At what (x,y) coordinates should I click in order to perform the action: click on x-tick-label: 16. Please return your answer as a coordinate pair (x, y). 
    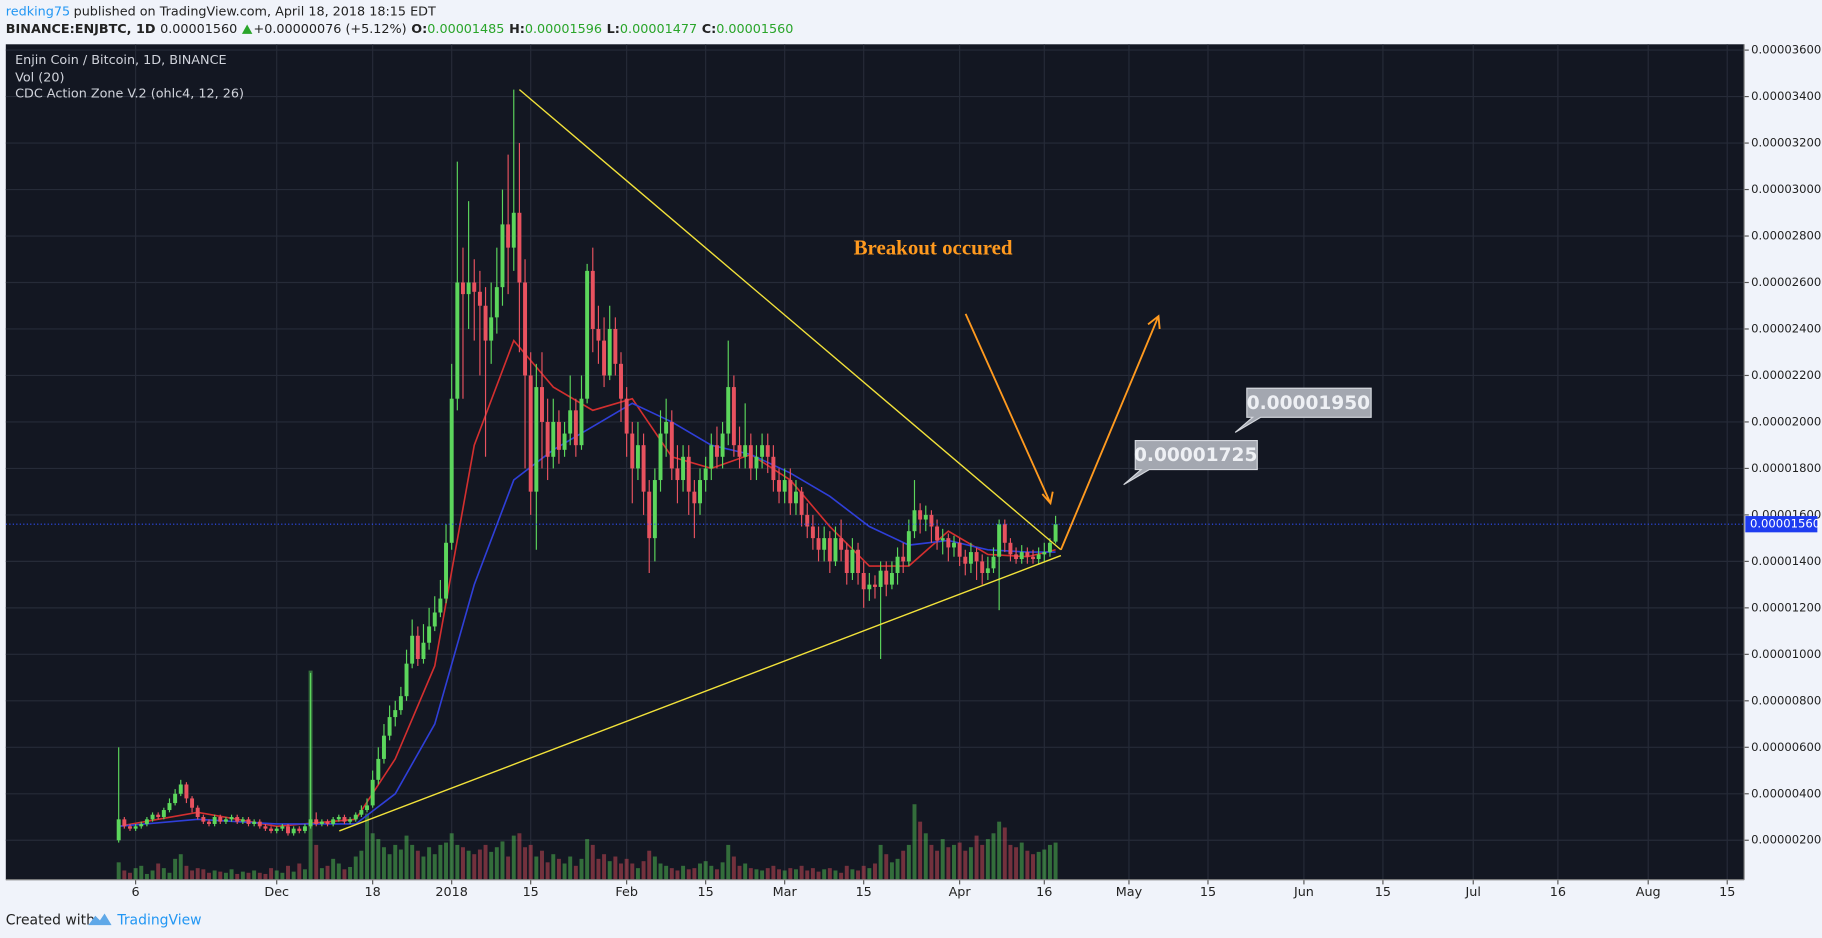
    Looking at the image, I should click on (1044, 892).